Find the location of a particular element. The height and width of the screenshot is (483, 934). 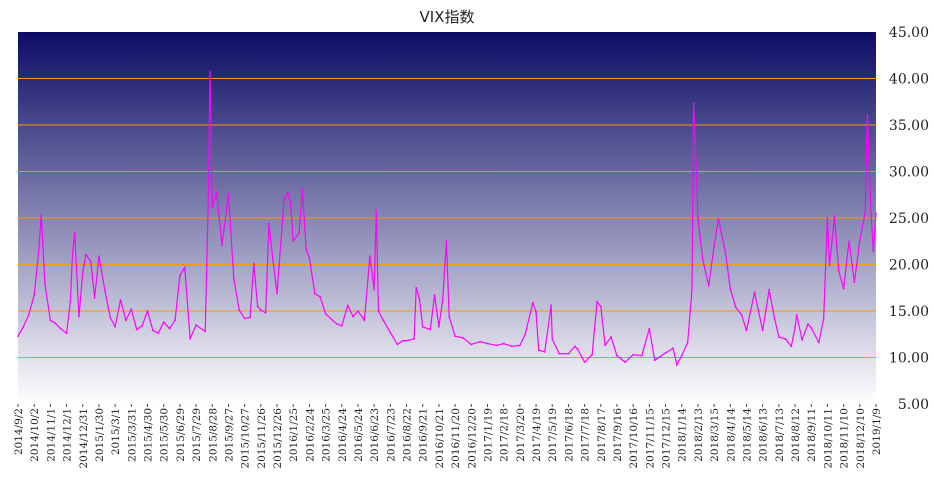

x-tick-label: 2015/9/27 is located at coordinates (230, 435).